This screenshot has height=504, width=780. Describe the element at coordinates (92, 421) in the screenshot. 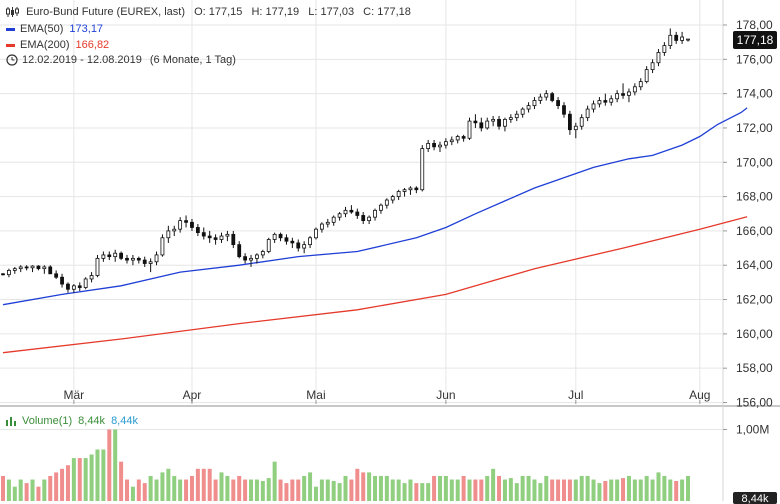

I see `volume-value: 8,44k` at that location.